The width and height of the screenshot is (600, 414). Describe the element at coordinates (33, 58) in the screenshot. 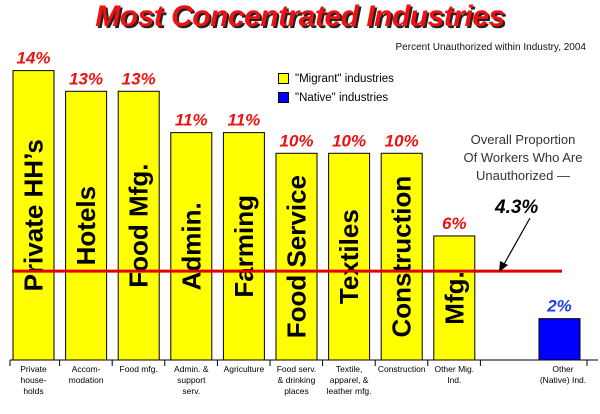

I see `bar-value-label: 14%` at that location.